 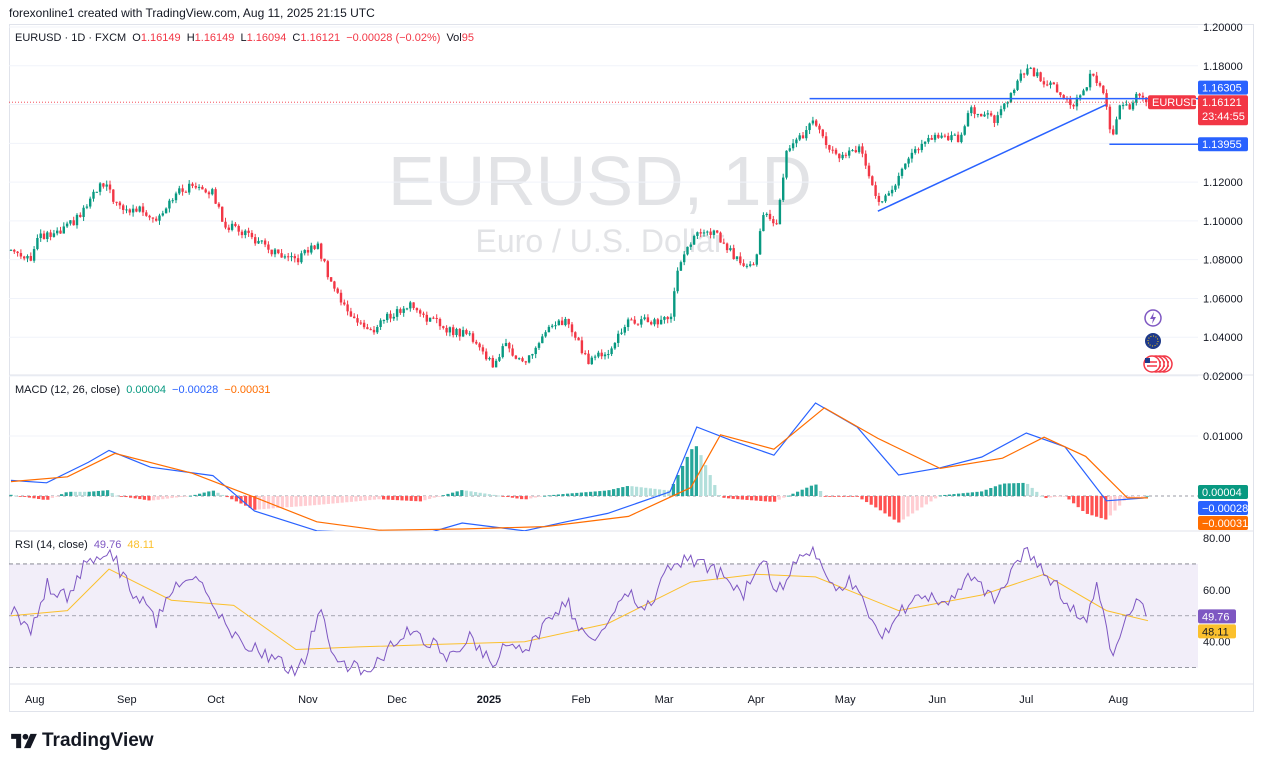 What do you see at coordinates (82, 741) in the screenshot?
I see `tradingview-brand: TradingView` at bounding box center [82, 741].